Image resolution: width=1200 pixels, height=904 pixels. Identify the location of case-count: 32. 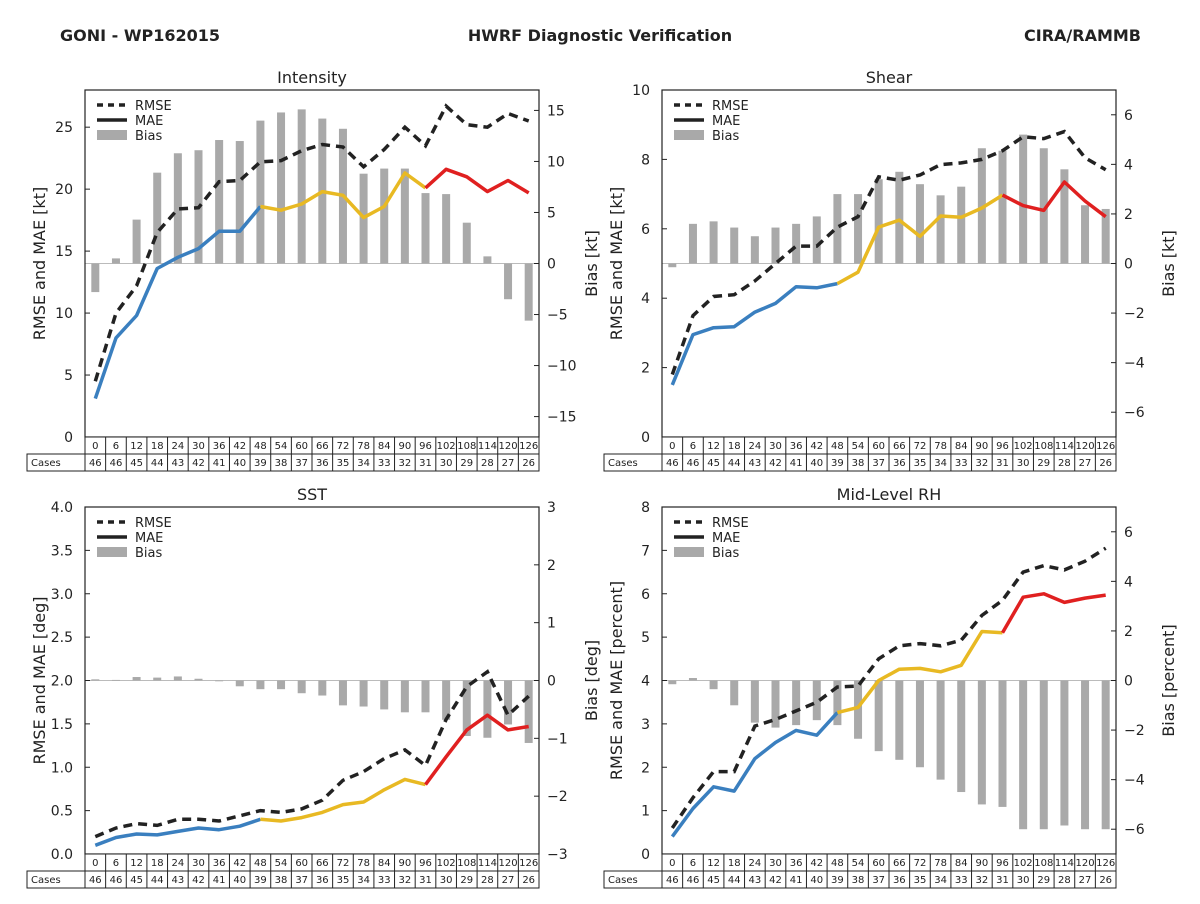
(981, 880).